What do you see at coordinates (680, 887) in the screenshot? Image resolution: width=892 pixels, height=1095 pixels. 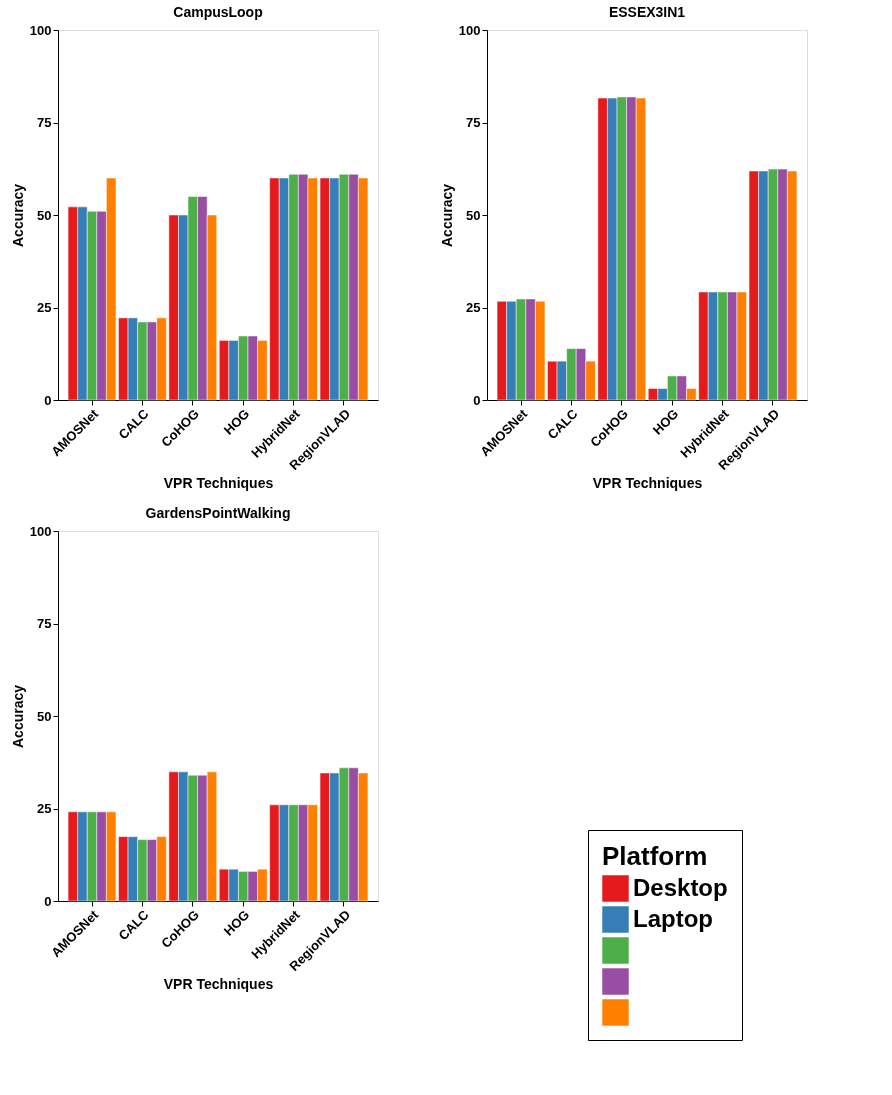 I see `legend-label: Desktop` at bounding box center [680, 887].